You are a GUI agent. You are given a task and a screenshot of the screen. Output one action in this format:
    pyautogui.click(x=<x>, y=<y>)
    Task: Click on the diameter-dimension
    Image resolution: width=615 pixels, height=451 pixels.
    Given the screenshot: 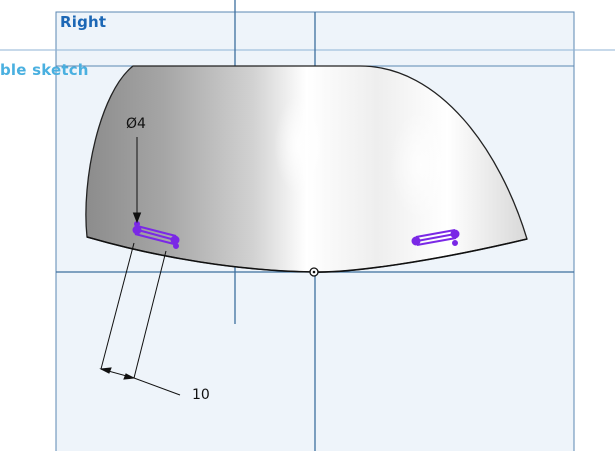 What is the action you would take?
    pyautogui.click(x=137, y=180)
    